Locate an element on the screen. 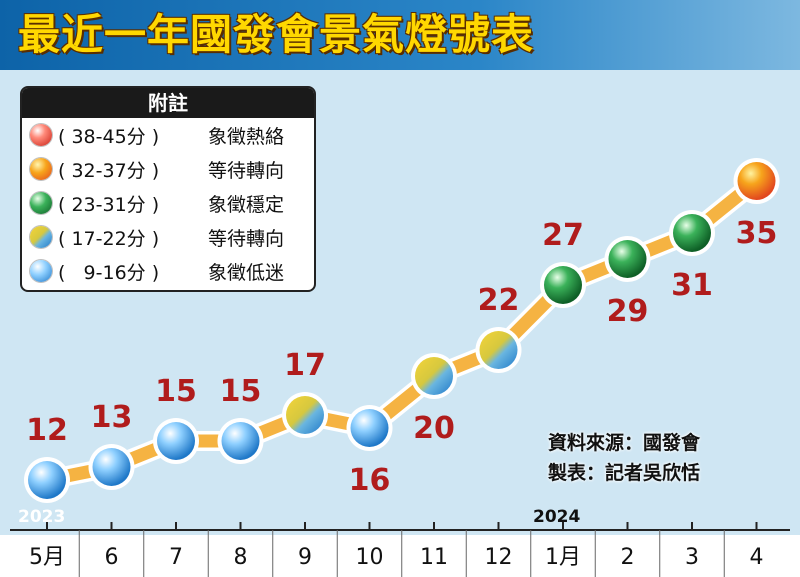 Image resolution: width=800 pixels, height=577 pixels. legend-desc: 象徵穩定 is located at coordinates (246, 204).